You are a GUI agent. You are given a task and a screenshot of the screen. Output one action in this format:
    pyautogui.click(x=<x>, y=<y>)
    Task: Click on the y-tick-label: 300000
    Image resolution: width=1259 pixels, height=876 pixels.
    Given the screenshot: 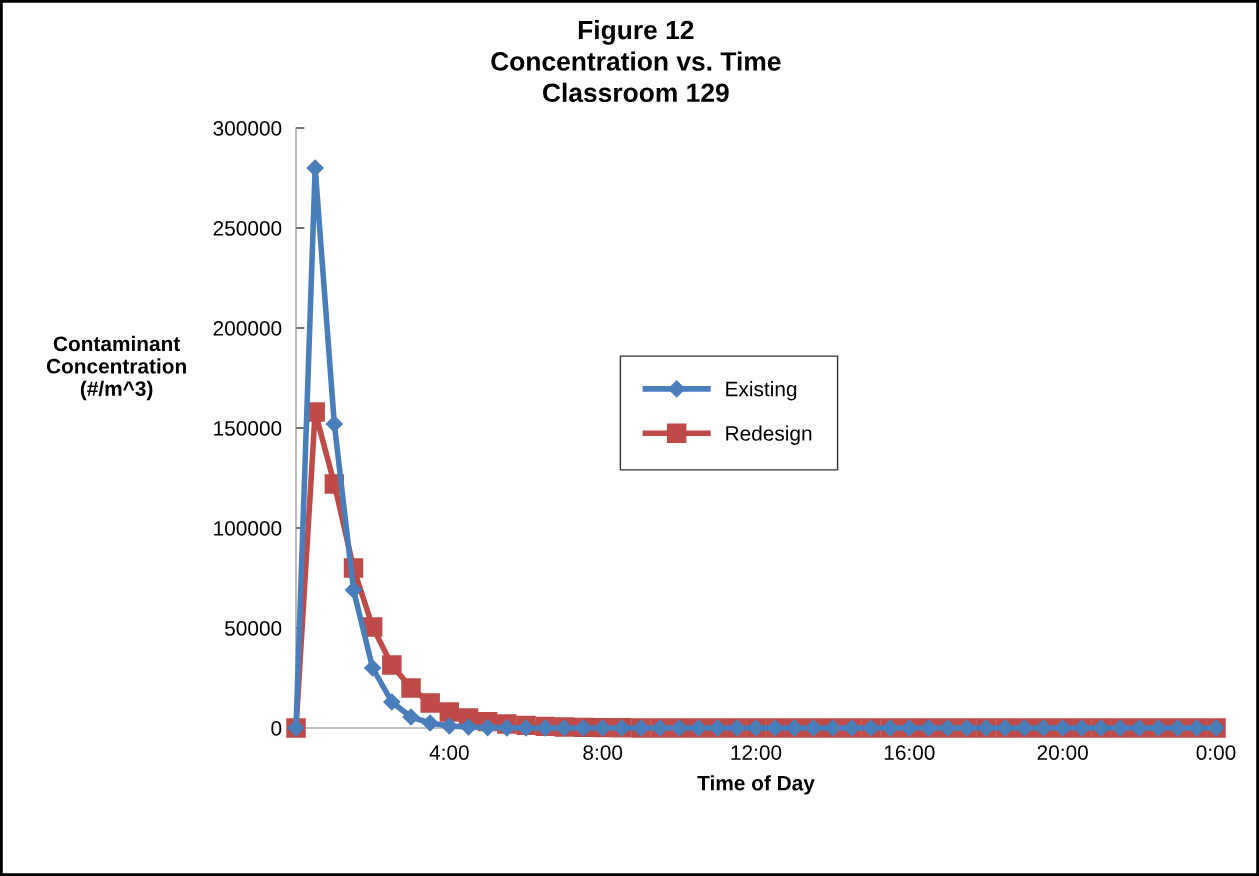 What is the action you would take?
    pyautogui.click(x=247, y=128)
    